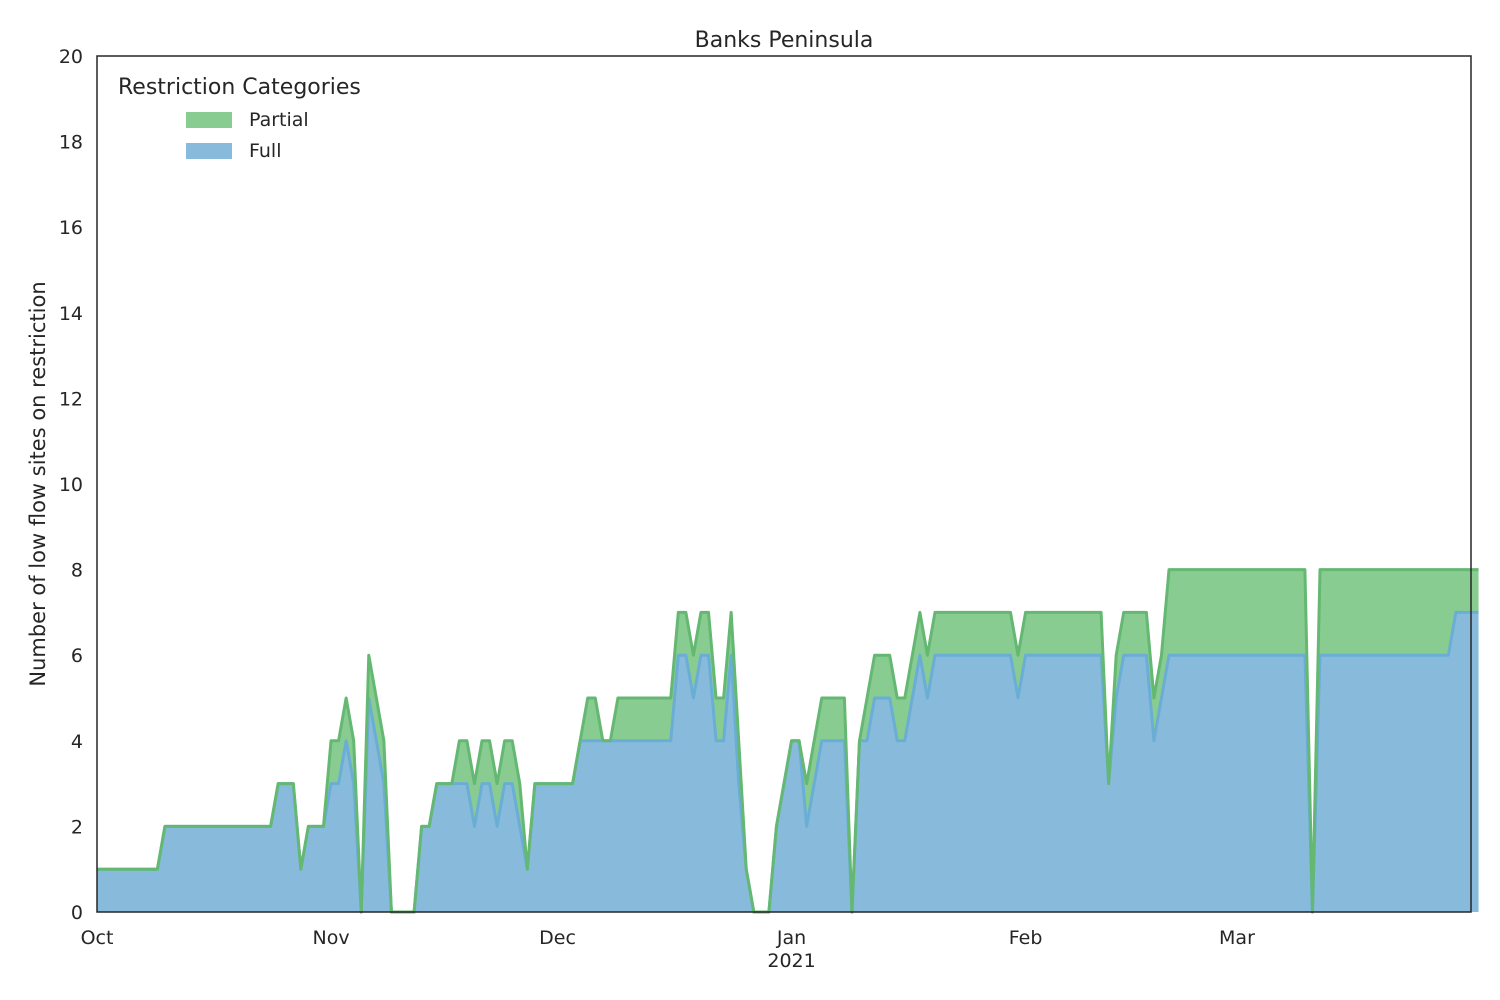 Image resolution: width=1500 pixels, height=1000 pixels. What do you see at coordinates (239, 87) in the screenshot?
I see `legend-title: Restriction Categories` at bounding box center [239, 87].